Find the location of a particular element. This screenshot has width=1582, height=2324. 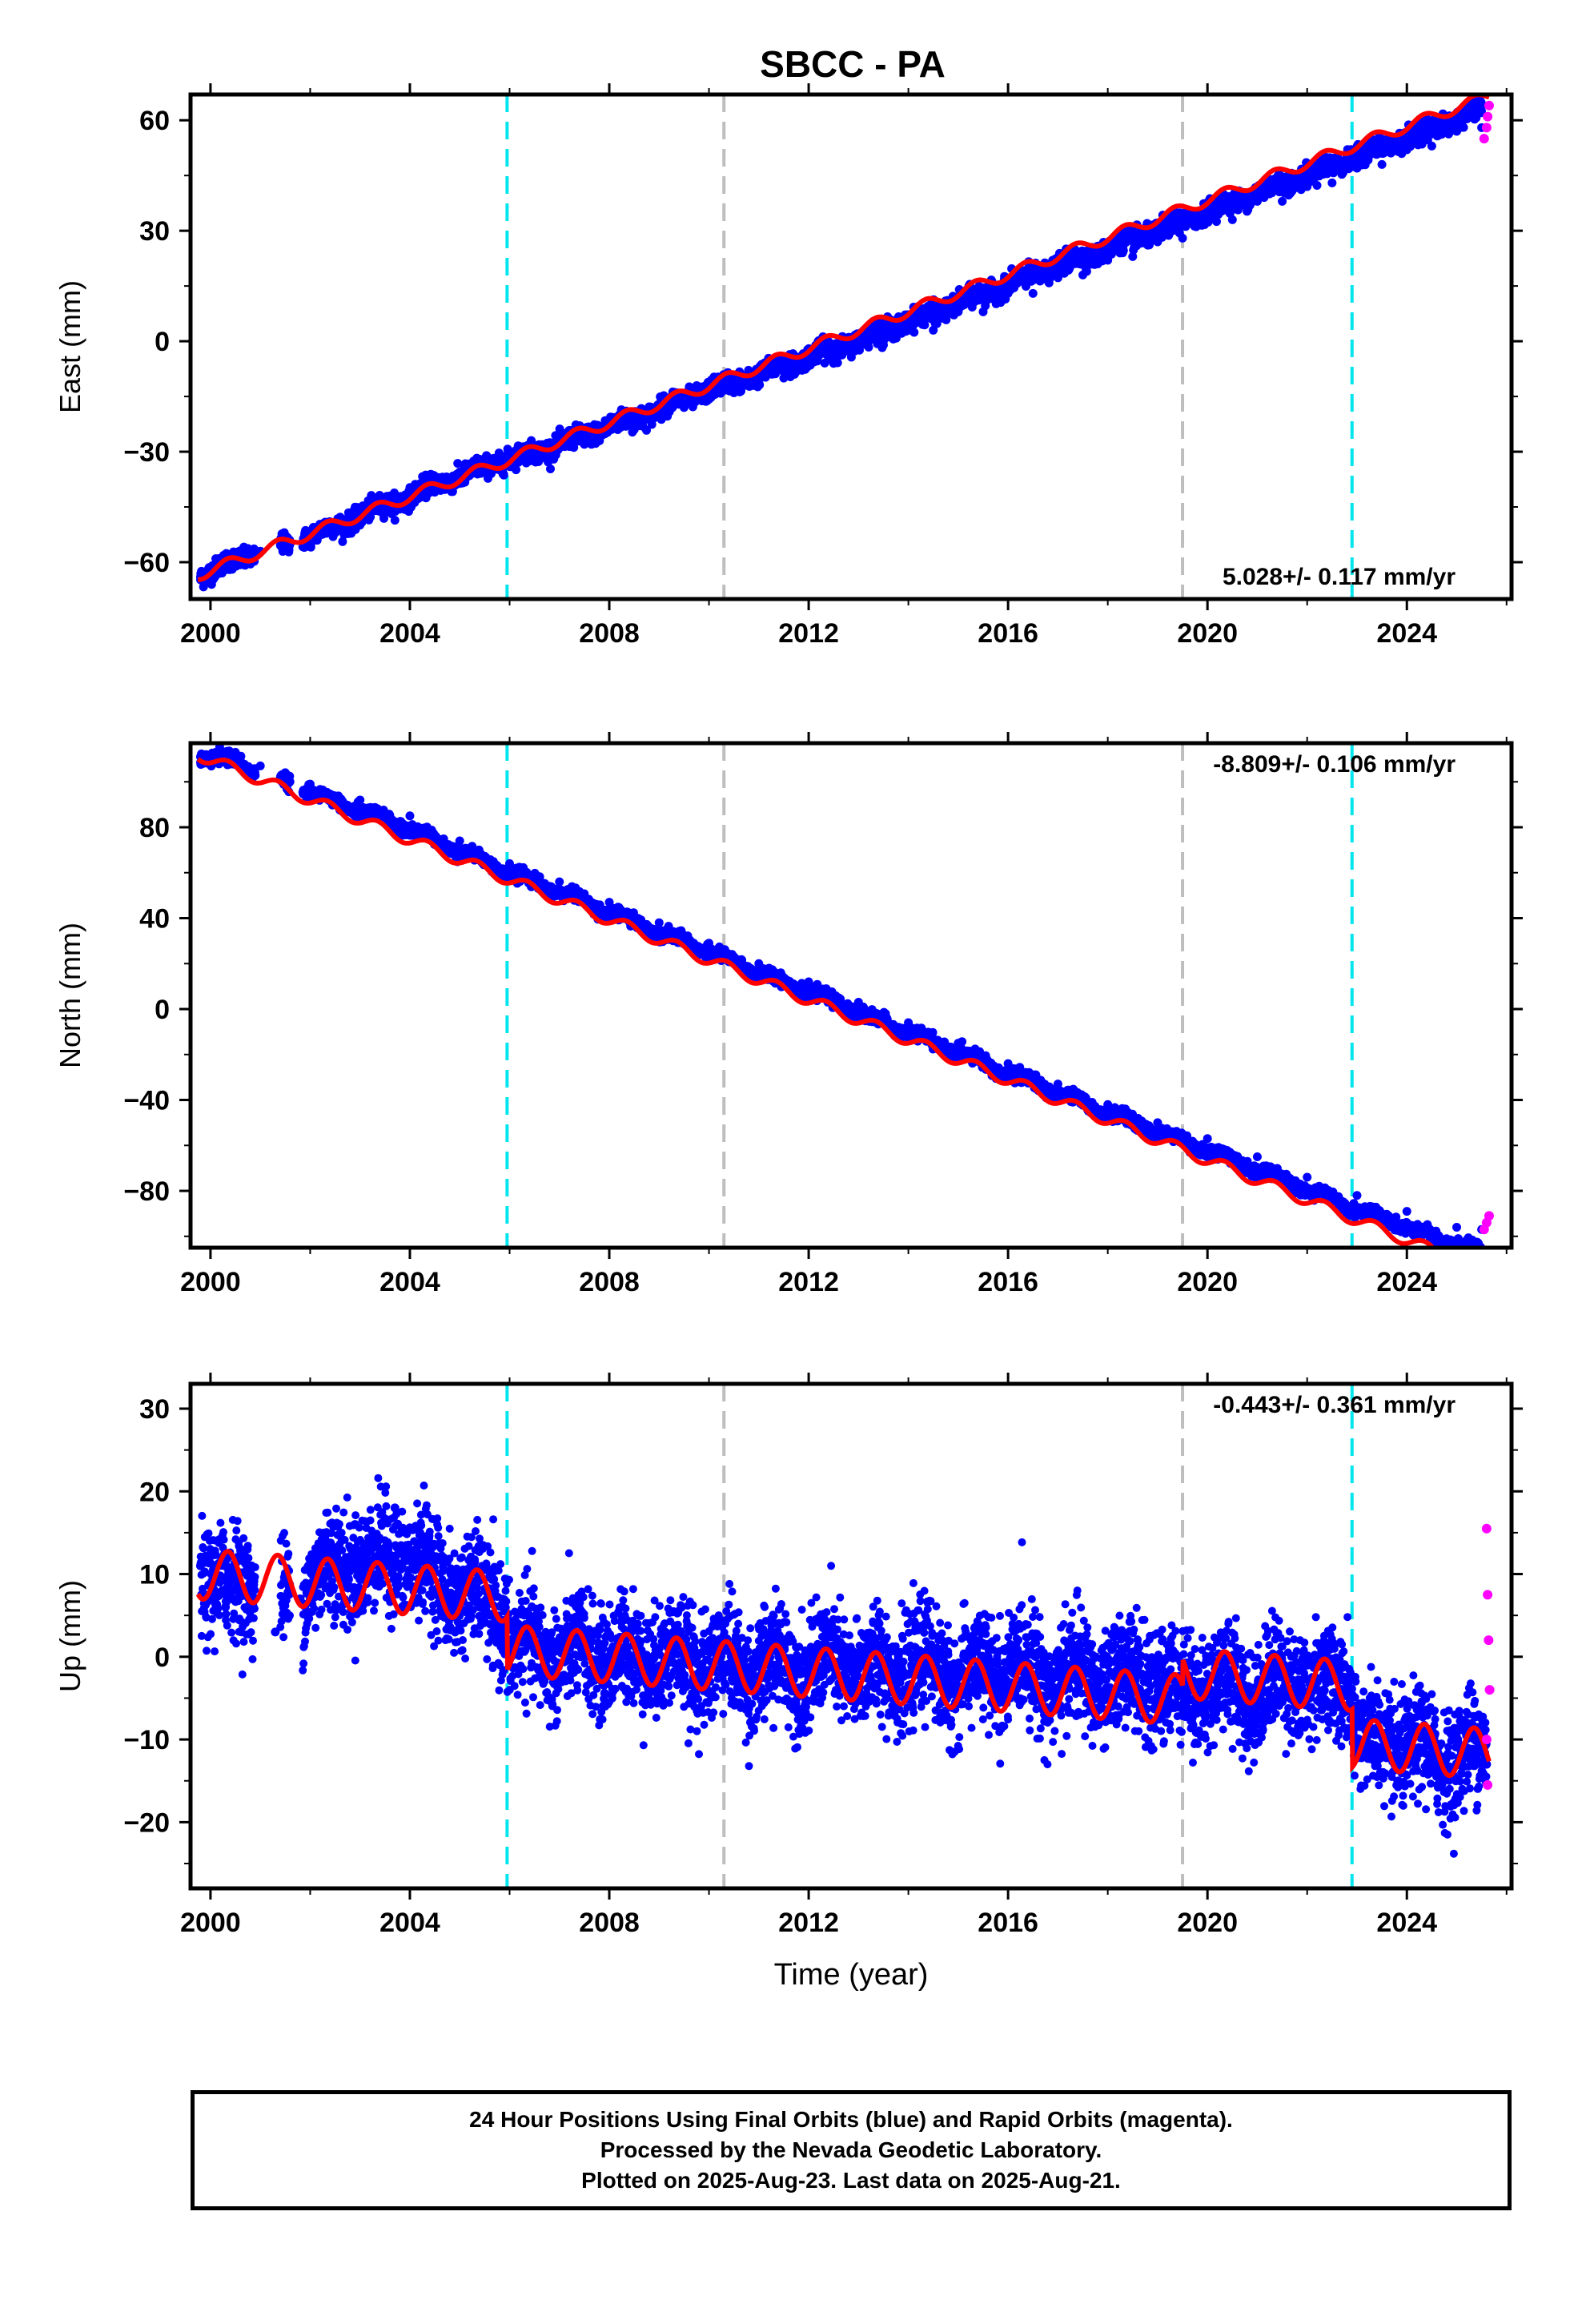

y-tick-label: 30 is located at coordinates (154, 232).